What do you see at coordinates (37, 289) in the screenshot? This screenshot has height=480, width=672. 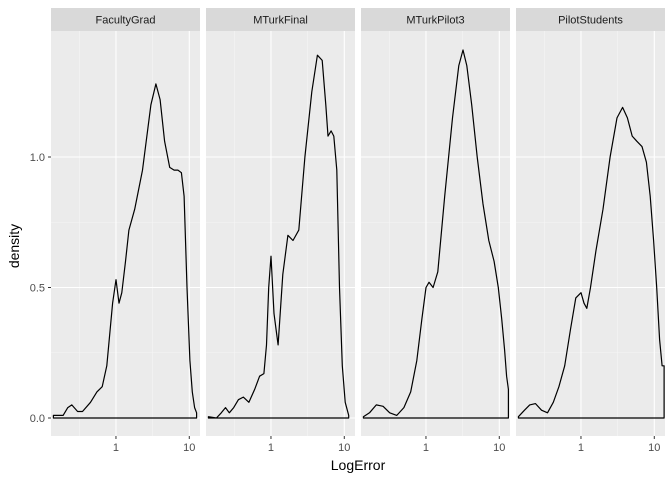 I see `y-tick-label: 0.5` at bounding box center [37, 289].